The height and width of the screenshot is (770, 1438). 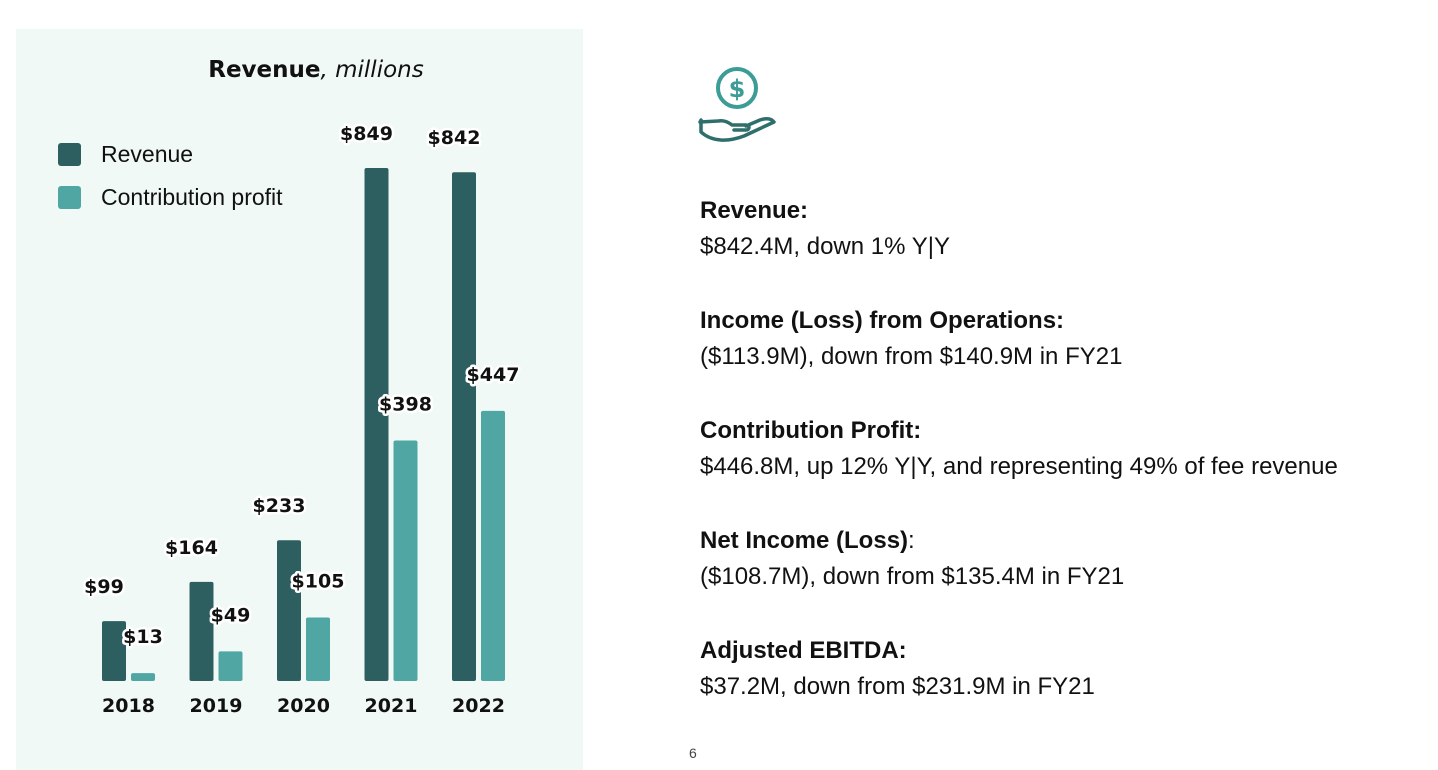 I want to click on legend-label-revenue: Revenue, so click(x=147, y=154).